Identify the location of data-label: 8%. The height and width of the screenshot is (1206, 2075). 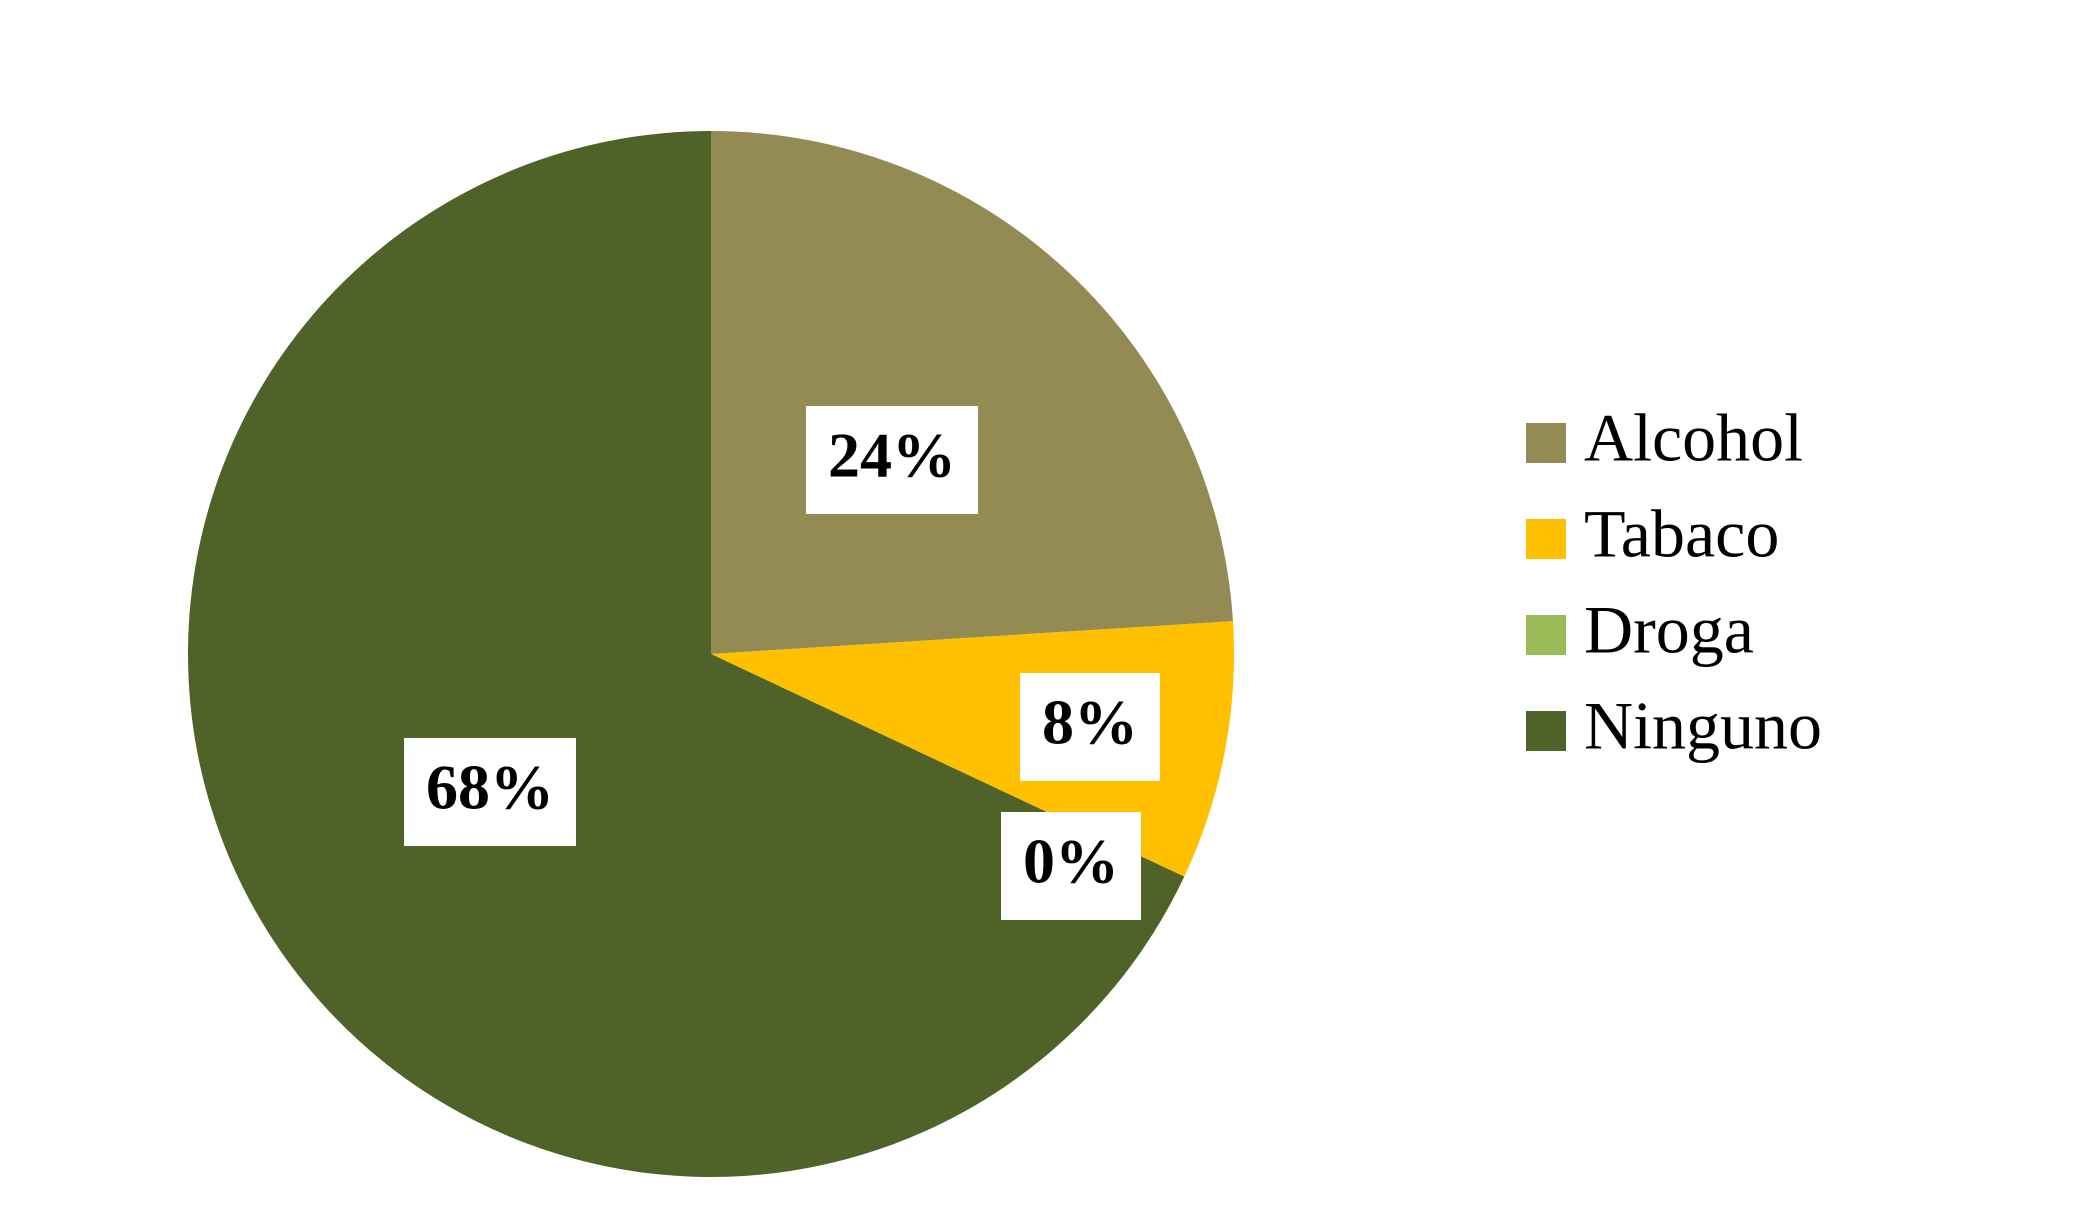
(1090, 722).